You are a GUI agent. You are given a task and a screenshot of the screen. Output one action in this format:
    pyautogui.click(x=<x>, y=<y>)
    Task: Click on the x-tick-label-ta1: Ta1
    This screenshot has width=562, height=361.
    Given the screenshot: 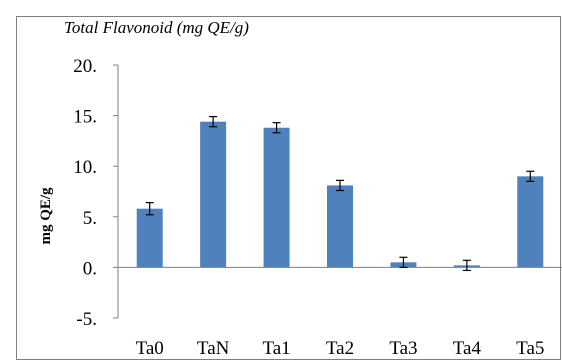 What is the action you would take?
    pyautogui.click(x=276, y=348)
    